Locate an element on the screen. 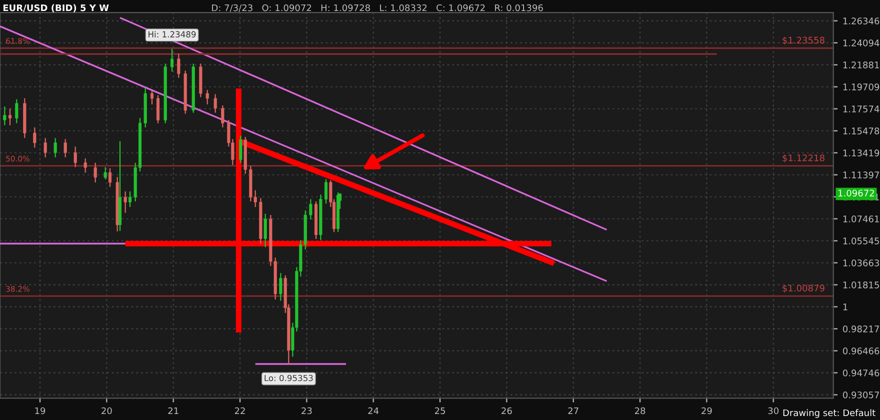 The height and width of the screenshot is (420, 880). y-tick-label: 0.94746 is located at coordinates (861, 373).